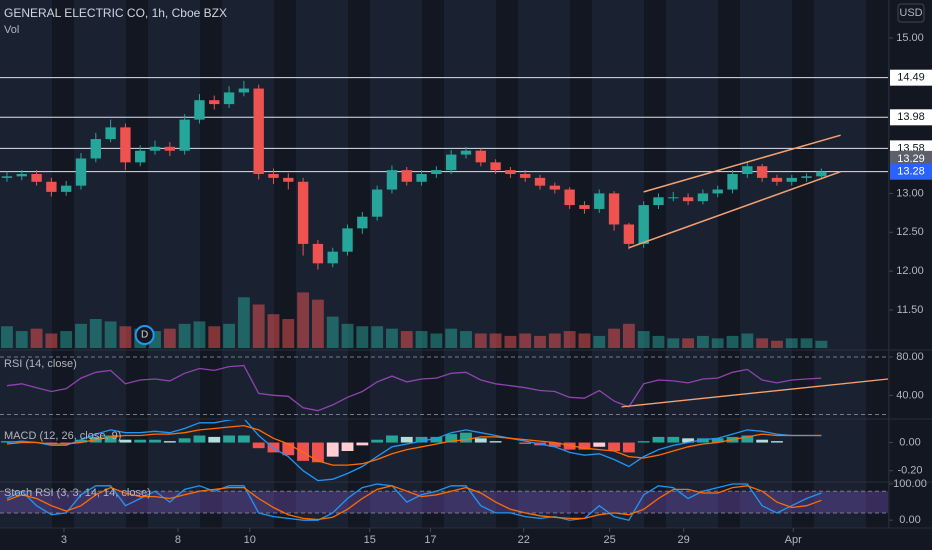 The image size is (932, 550). What do you see at coordinates (793, 540) in the screenshot?
I see `x-tick-label: Apr` at bounding box center [793, 540].